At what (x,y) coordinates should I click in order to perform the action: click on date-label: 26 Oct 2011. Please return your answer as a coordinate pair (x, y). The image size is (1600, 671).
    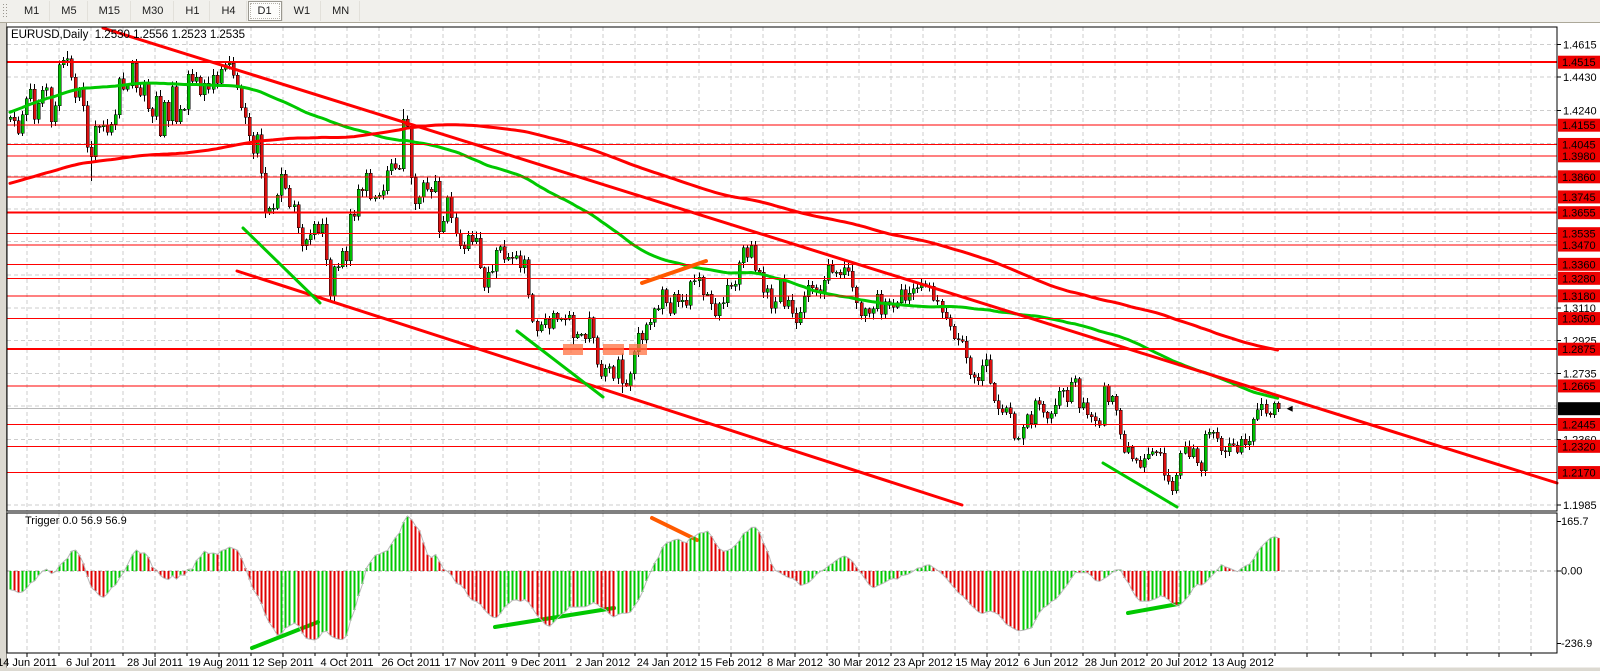
    Looking at the image, I should click on (410, 663).